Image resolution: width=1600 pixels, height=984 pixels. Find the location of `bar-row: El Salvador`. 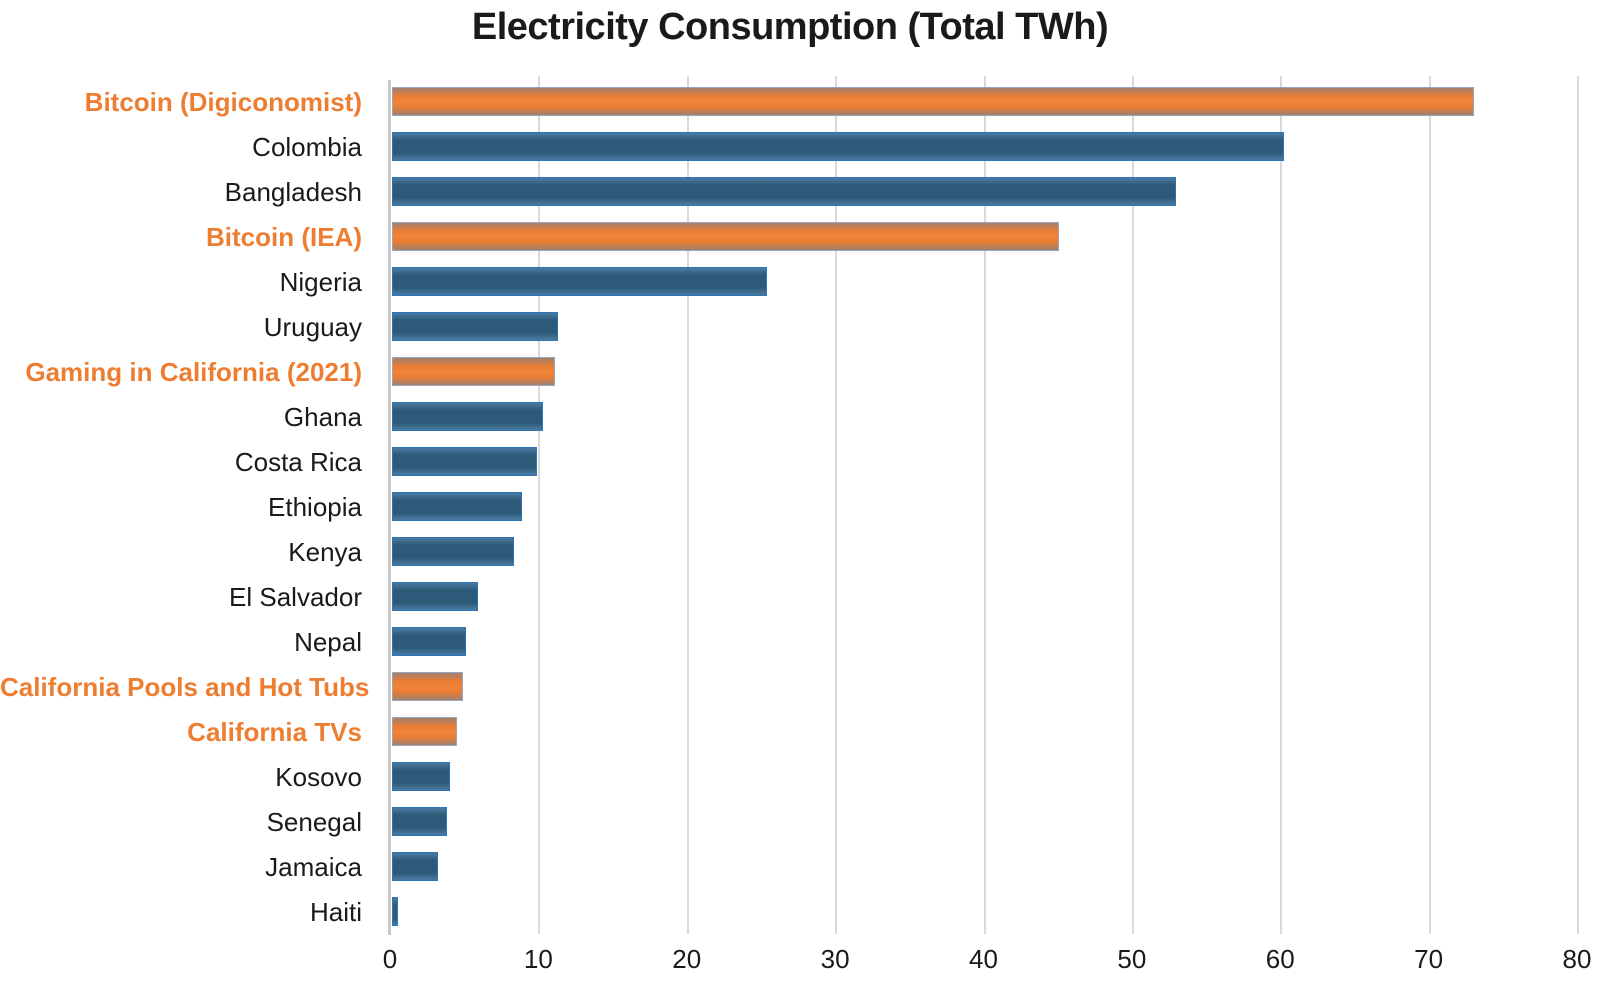

bar-row: El Salvador is located at coordinates (788, 597).